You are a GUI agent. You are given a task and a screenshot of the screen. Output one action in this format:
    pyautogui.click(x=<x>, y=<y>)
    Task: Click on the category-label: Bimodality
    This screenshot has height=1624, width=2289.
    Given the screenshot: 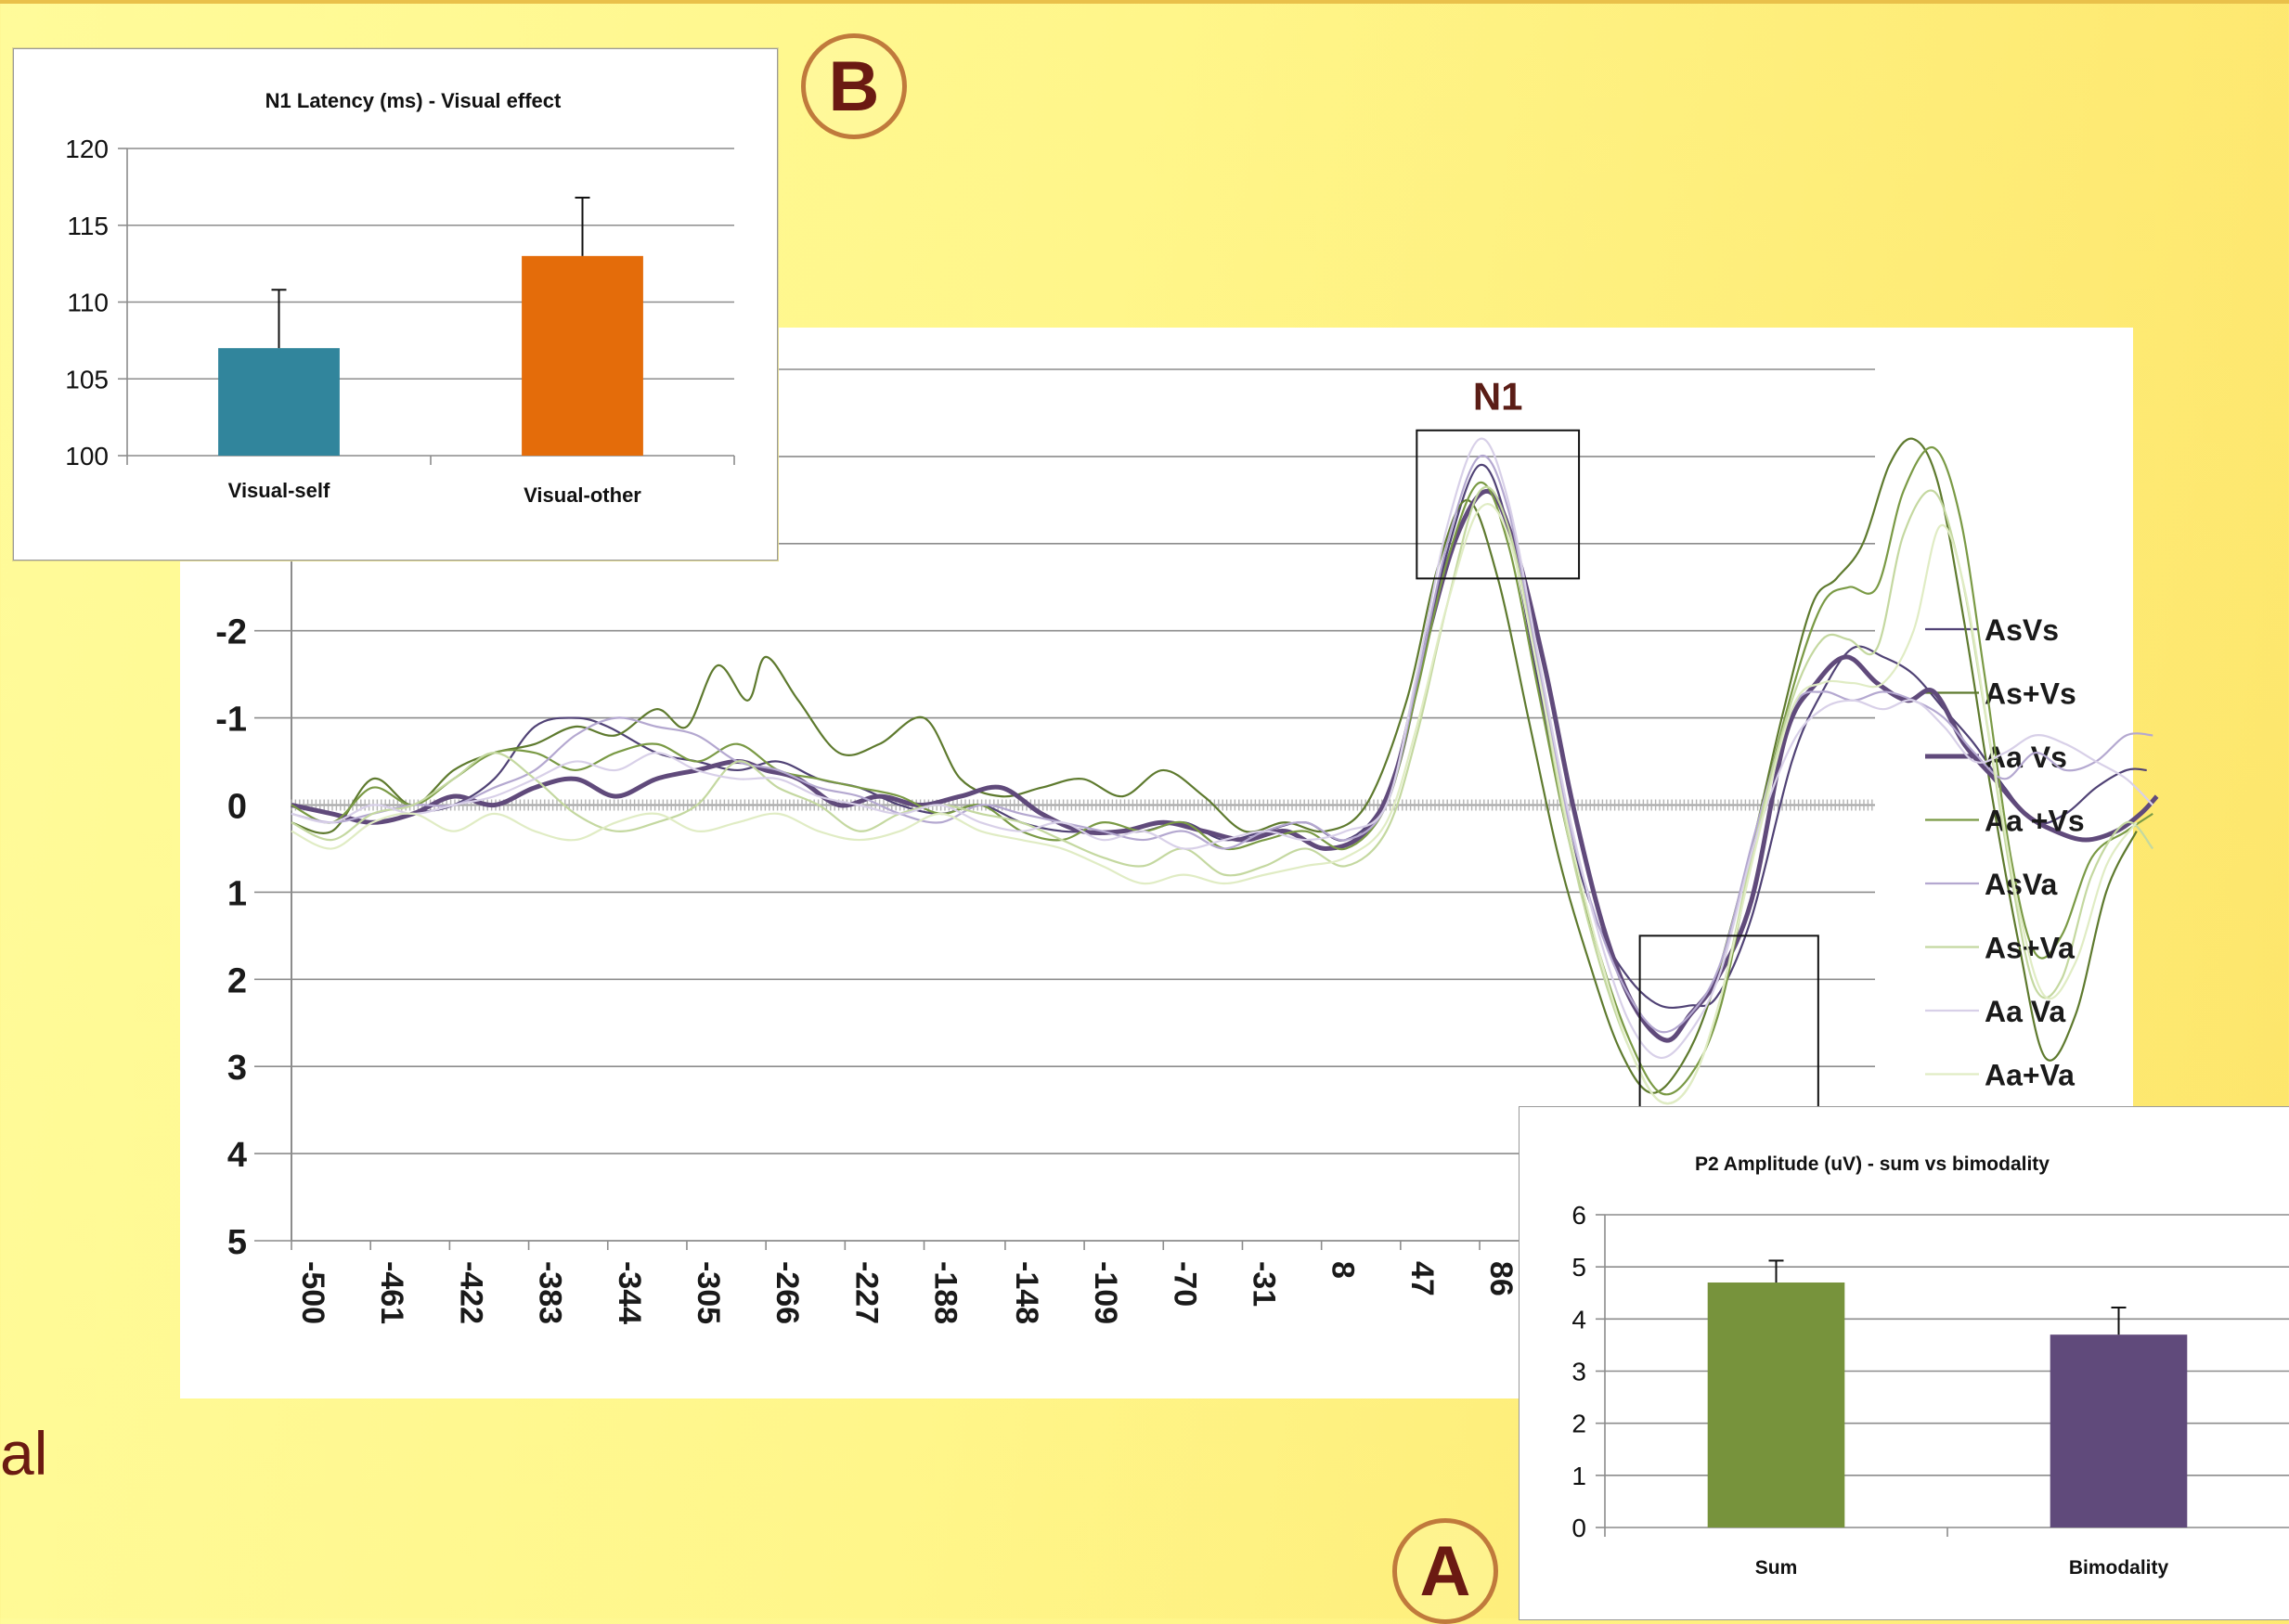 What is the action you would take?
    pyautogui.click(x=2119, y=1568)
    